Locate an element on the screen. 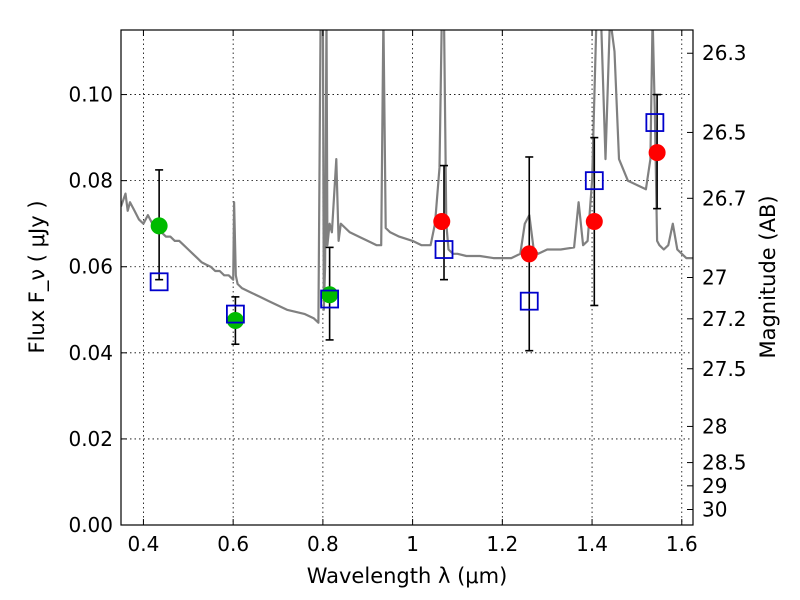 This screenshot has height=600, width=800. y-tick-label: 0.10 is located at coordinates (90, 95).